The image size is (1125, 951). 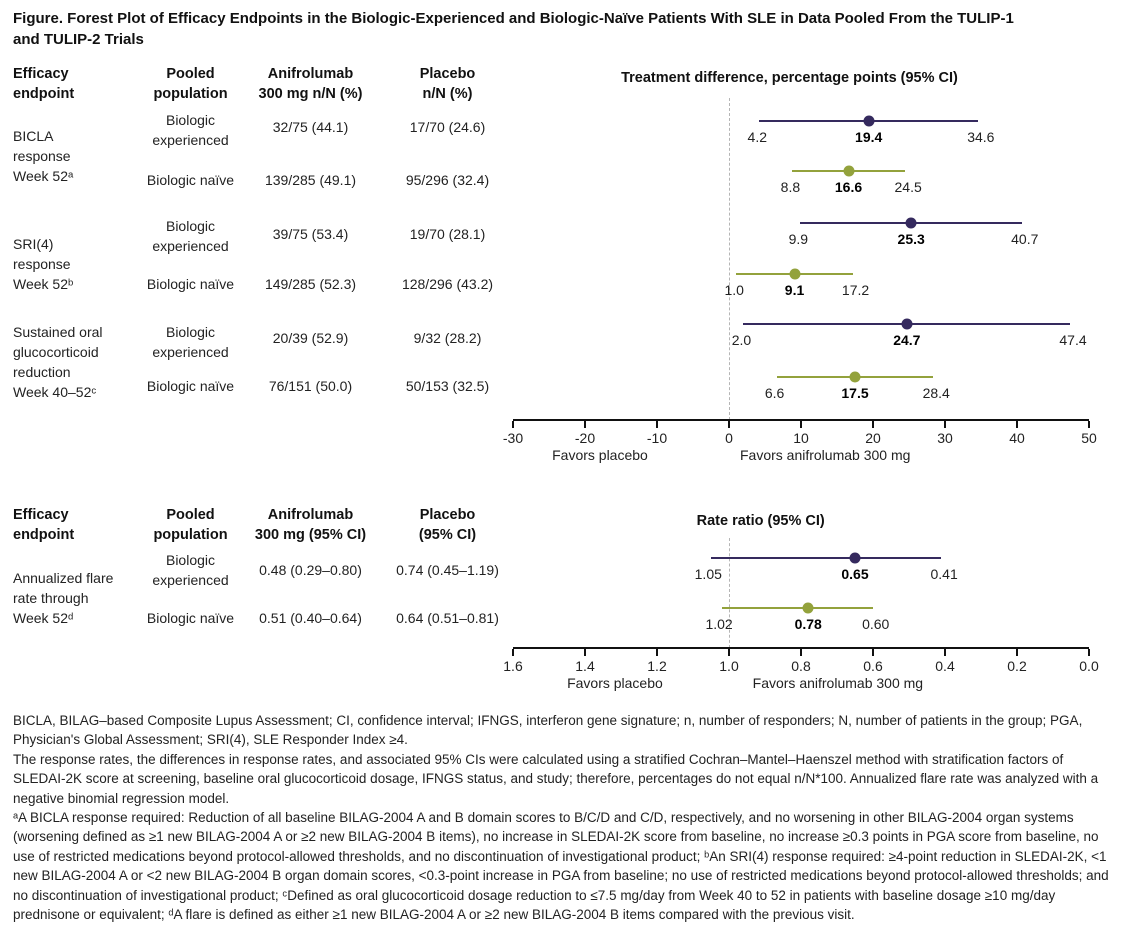 I want to click on endpoint-label-flare-rate: Annualized flare rate through Week 52ᵈ, so click(x=63, y=598).